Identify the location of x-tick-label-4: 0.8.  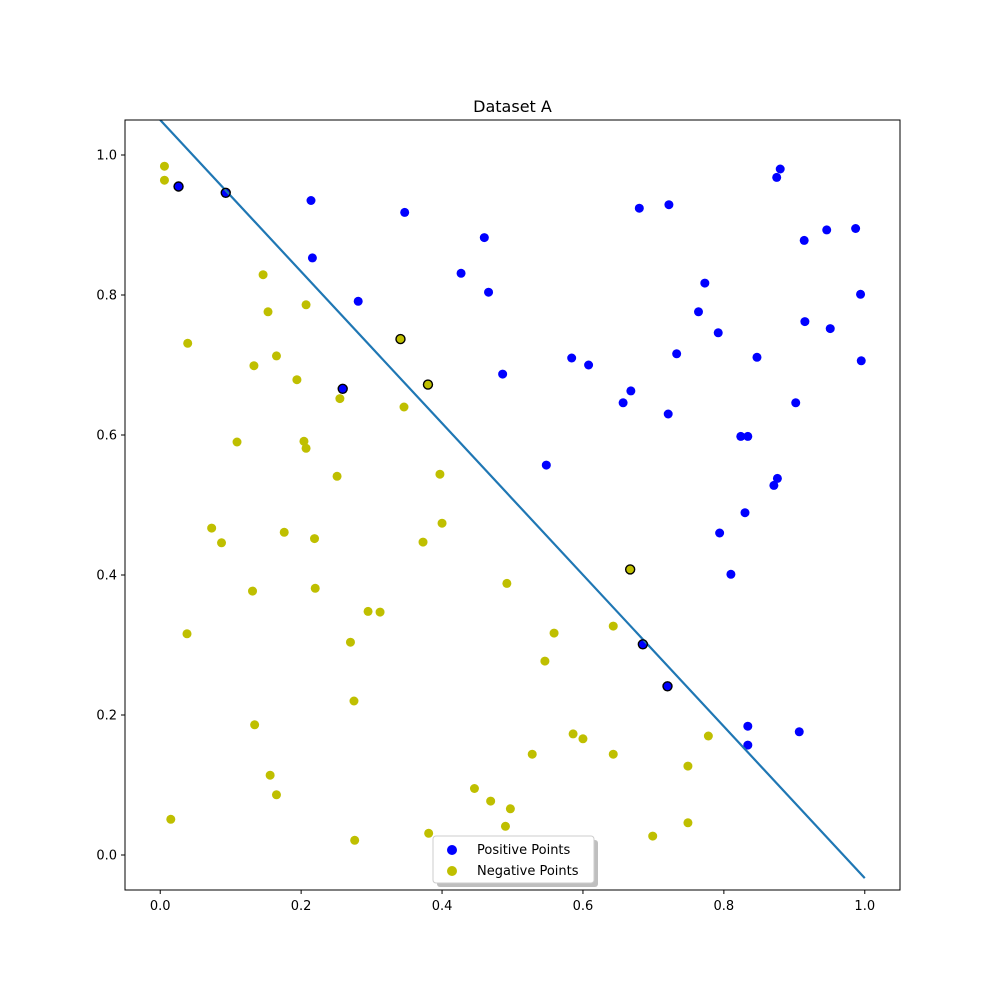
(724, 906).